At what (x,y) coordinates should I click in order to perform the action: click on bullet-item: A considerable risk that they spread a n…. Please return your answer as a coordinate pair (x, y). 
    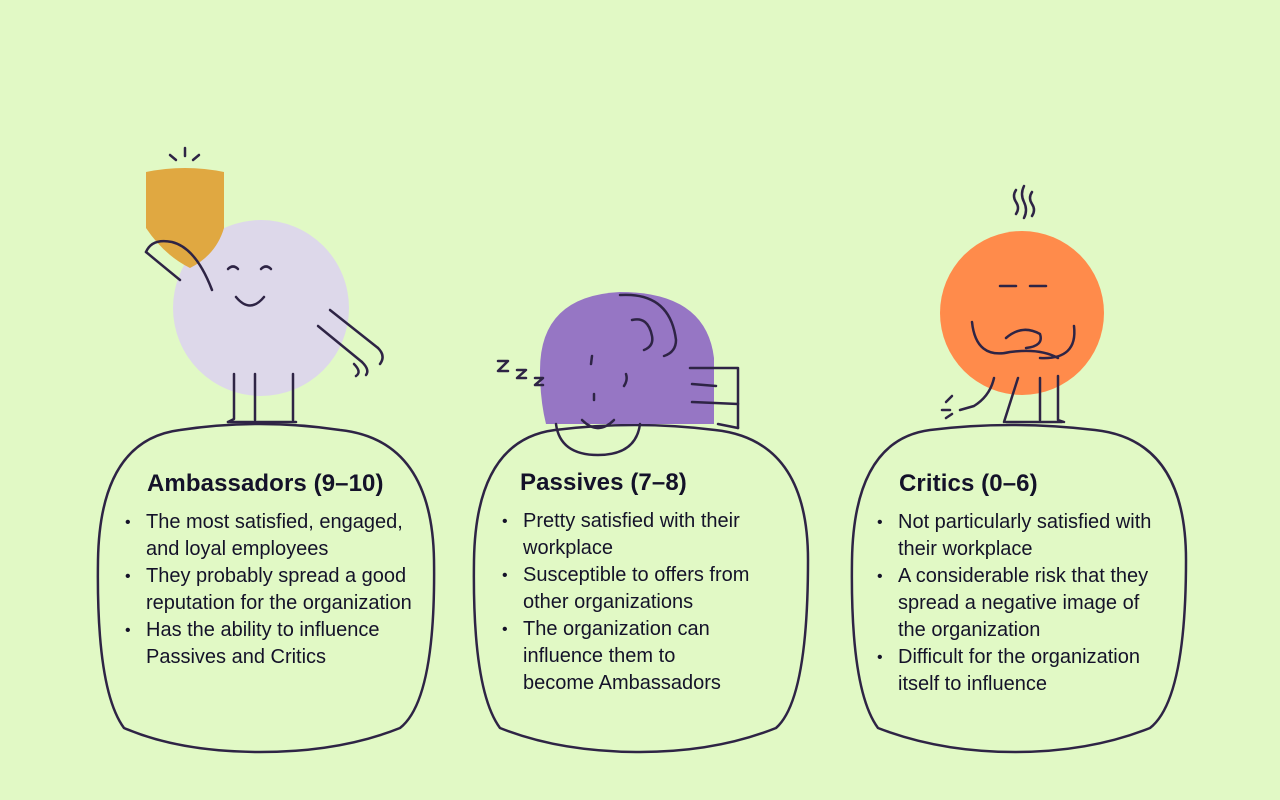
    Looking at the image, I should click on (1016, 603).